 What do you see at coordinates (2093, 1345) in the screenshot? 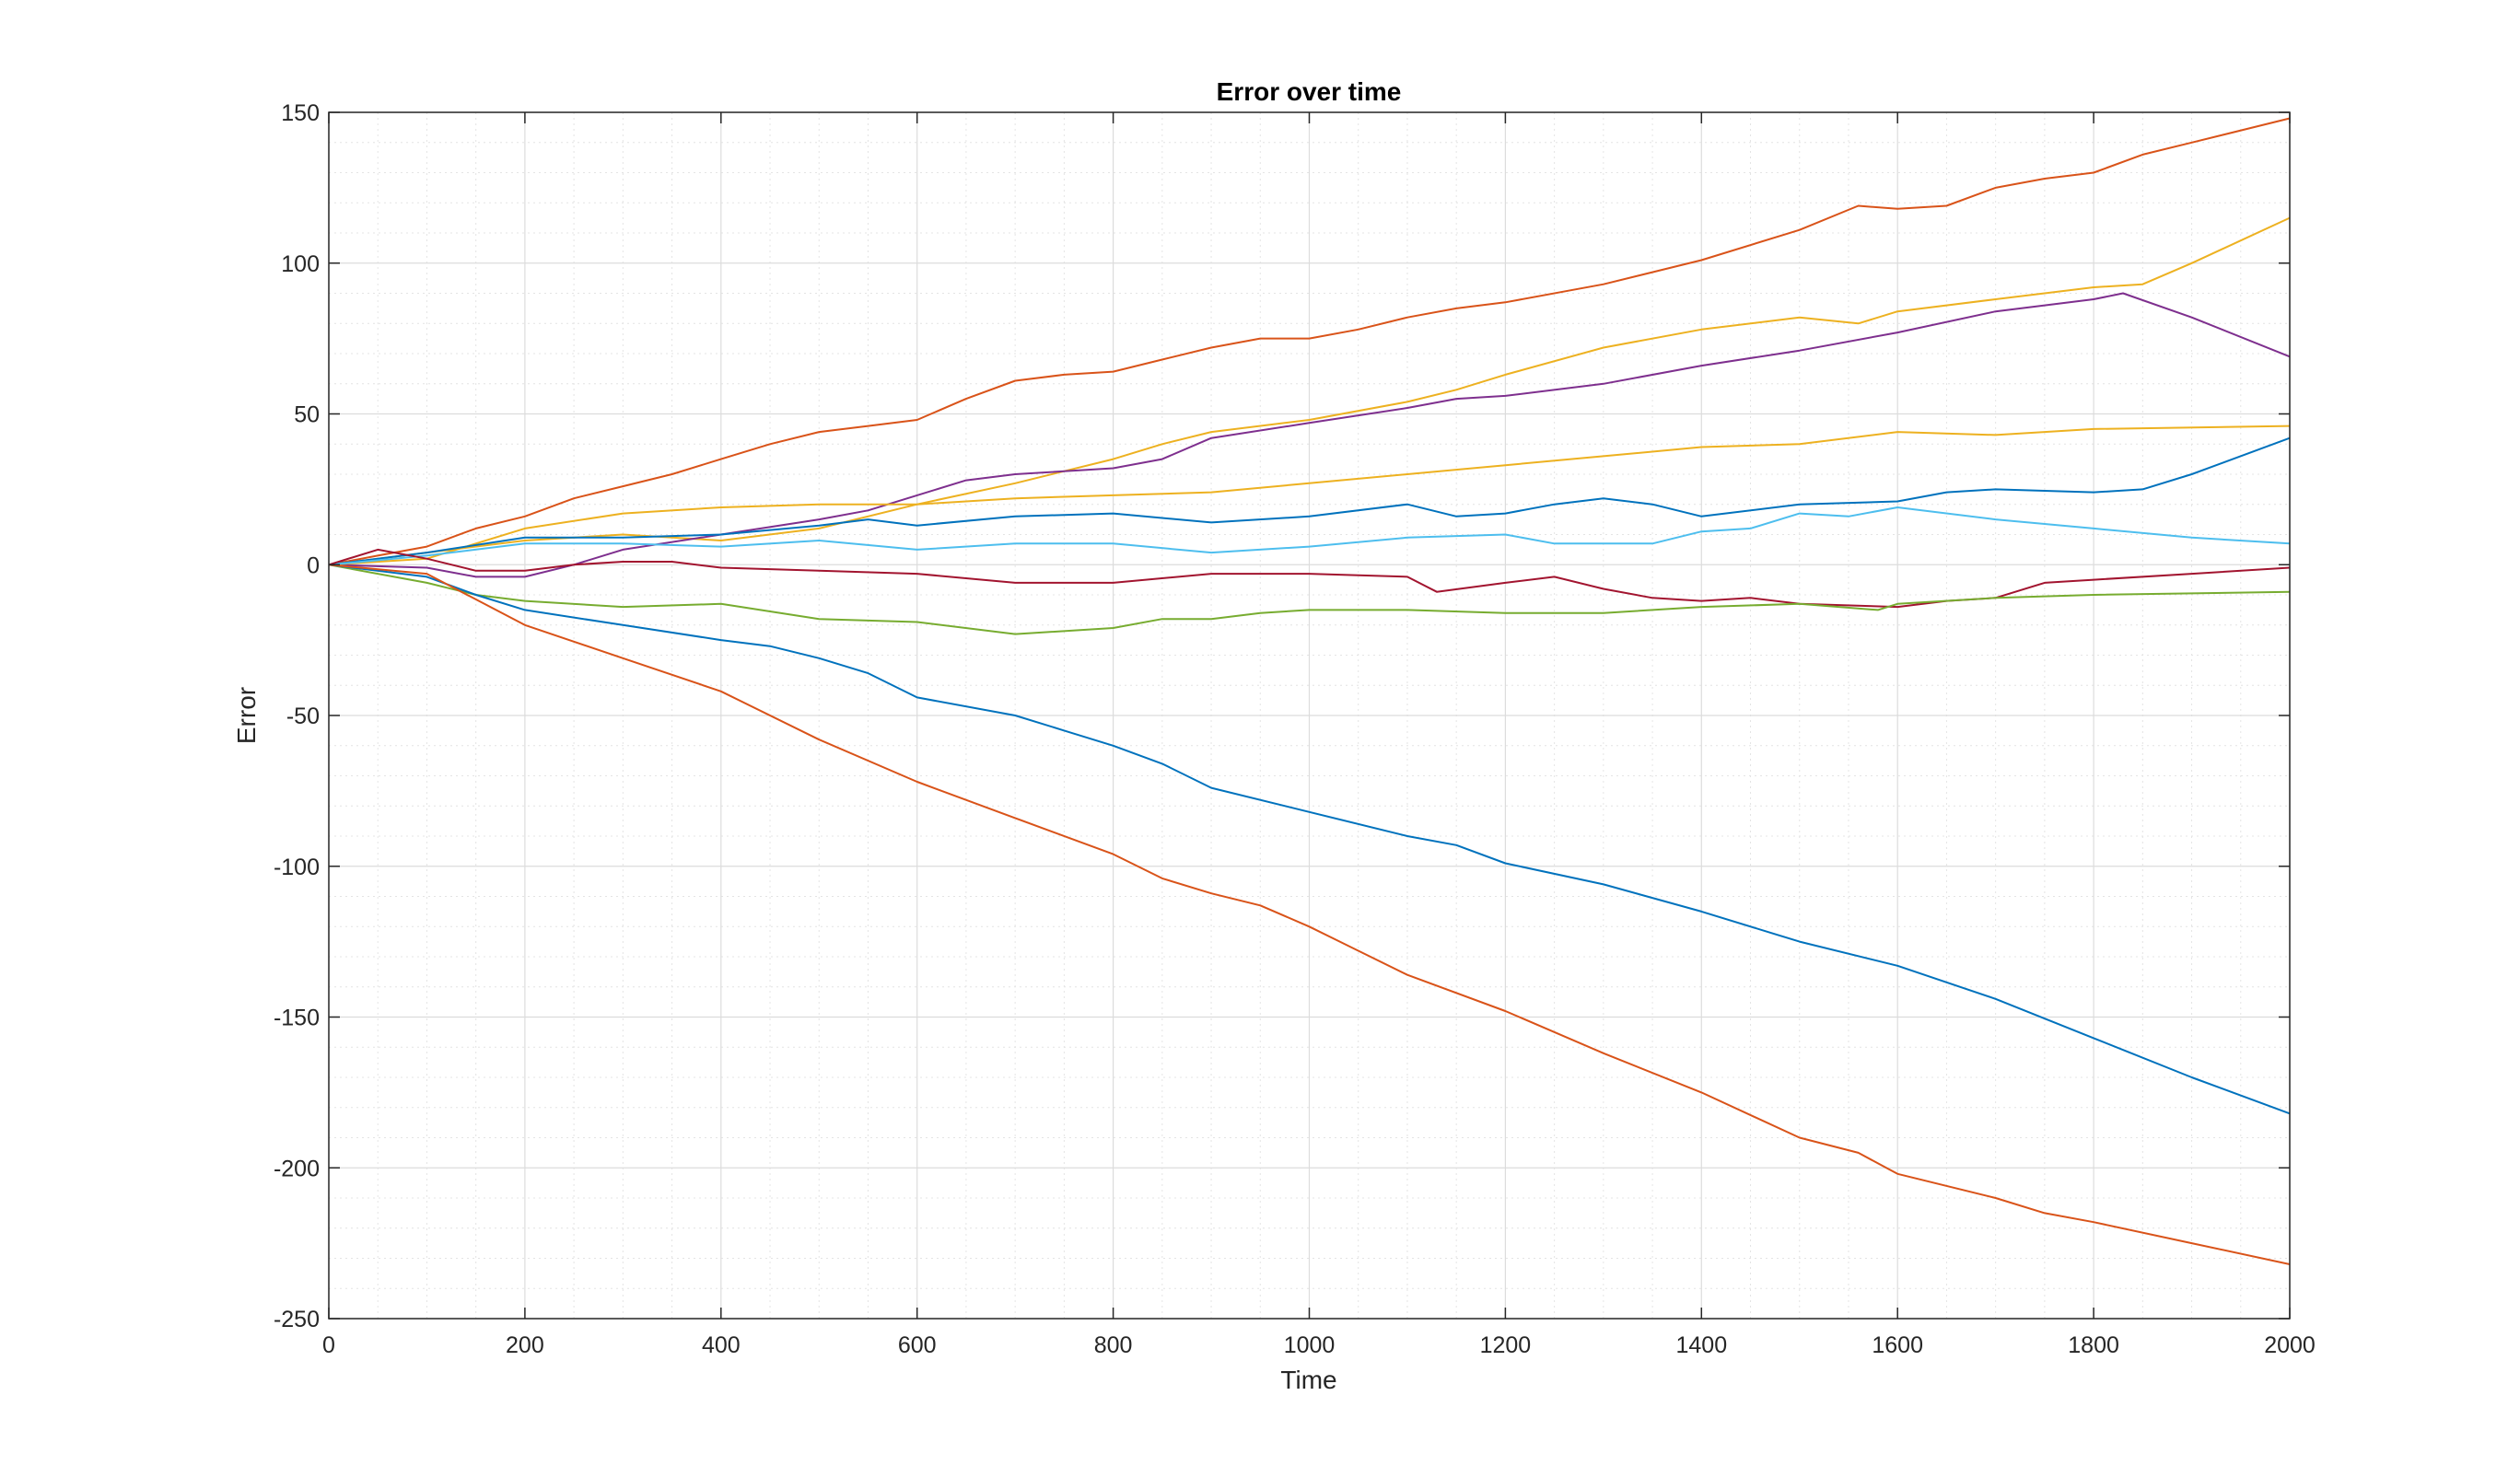
I see `x-tick-label: 1800` at bounding box center [2093, 1345].